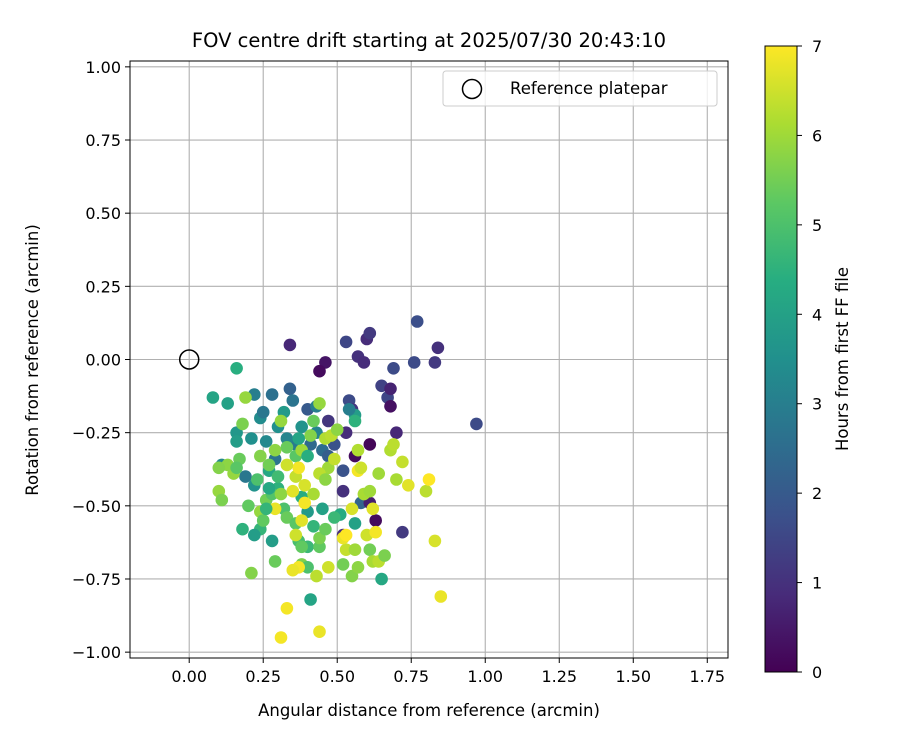 The image size is (900, 750). I want to click on y-axis-ticks: 1.00 0.75 0.50 0.25 0.00 −0.25 −0.50 −0.75 −1.00, so click(101, 360).